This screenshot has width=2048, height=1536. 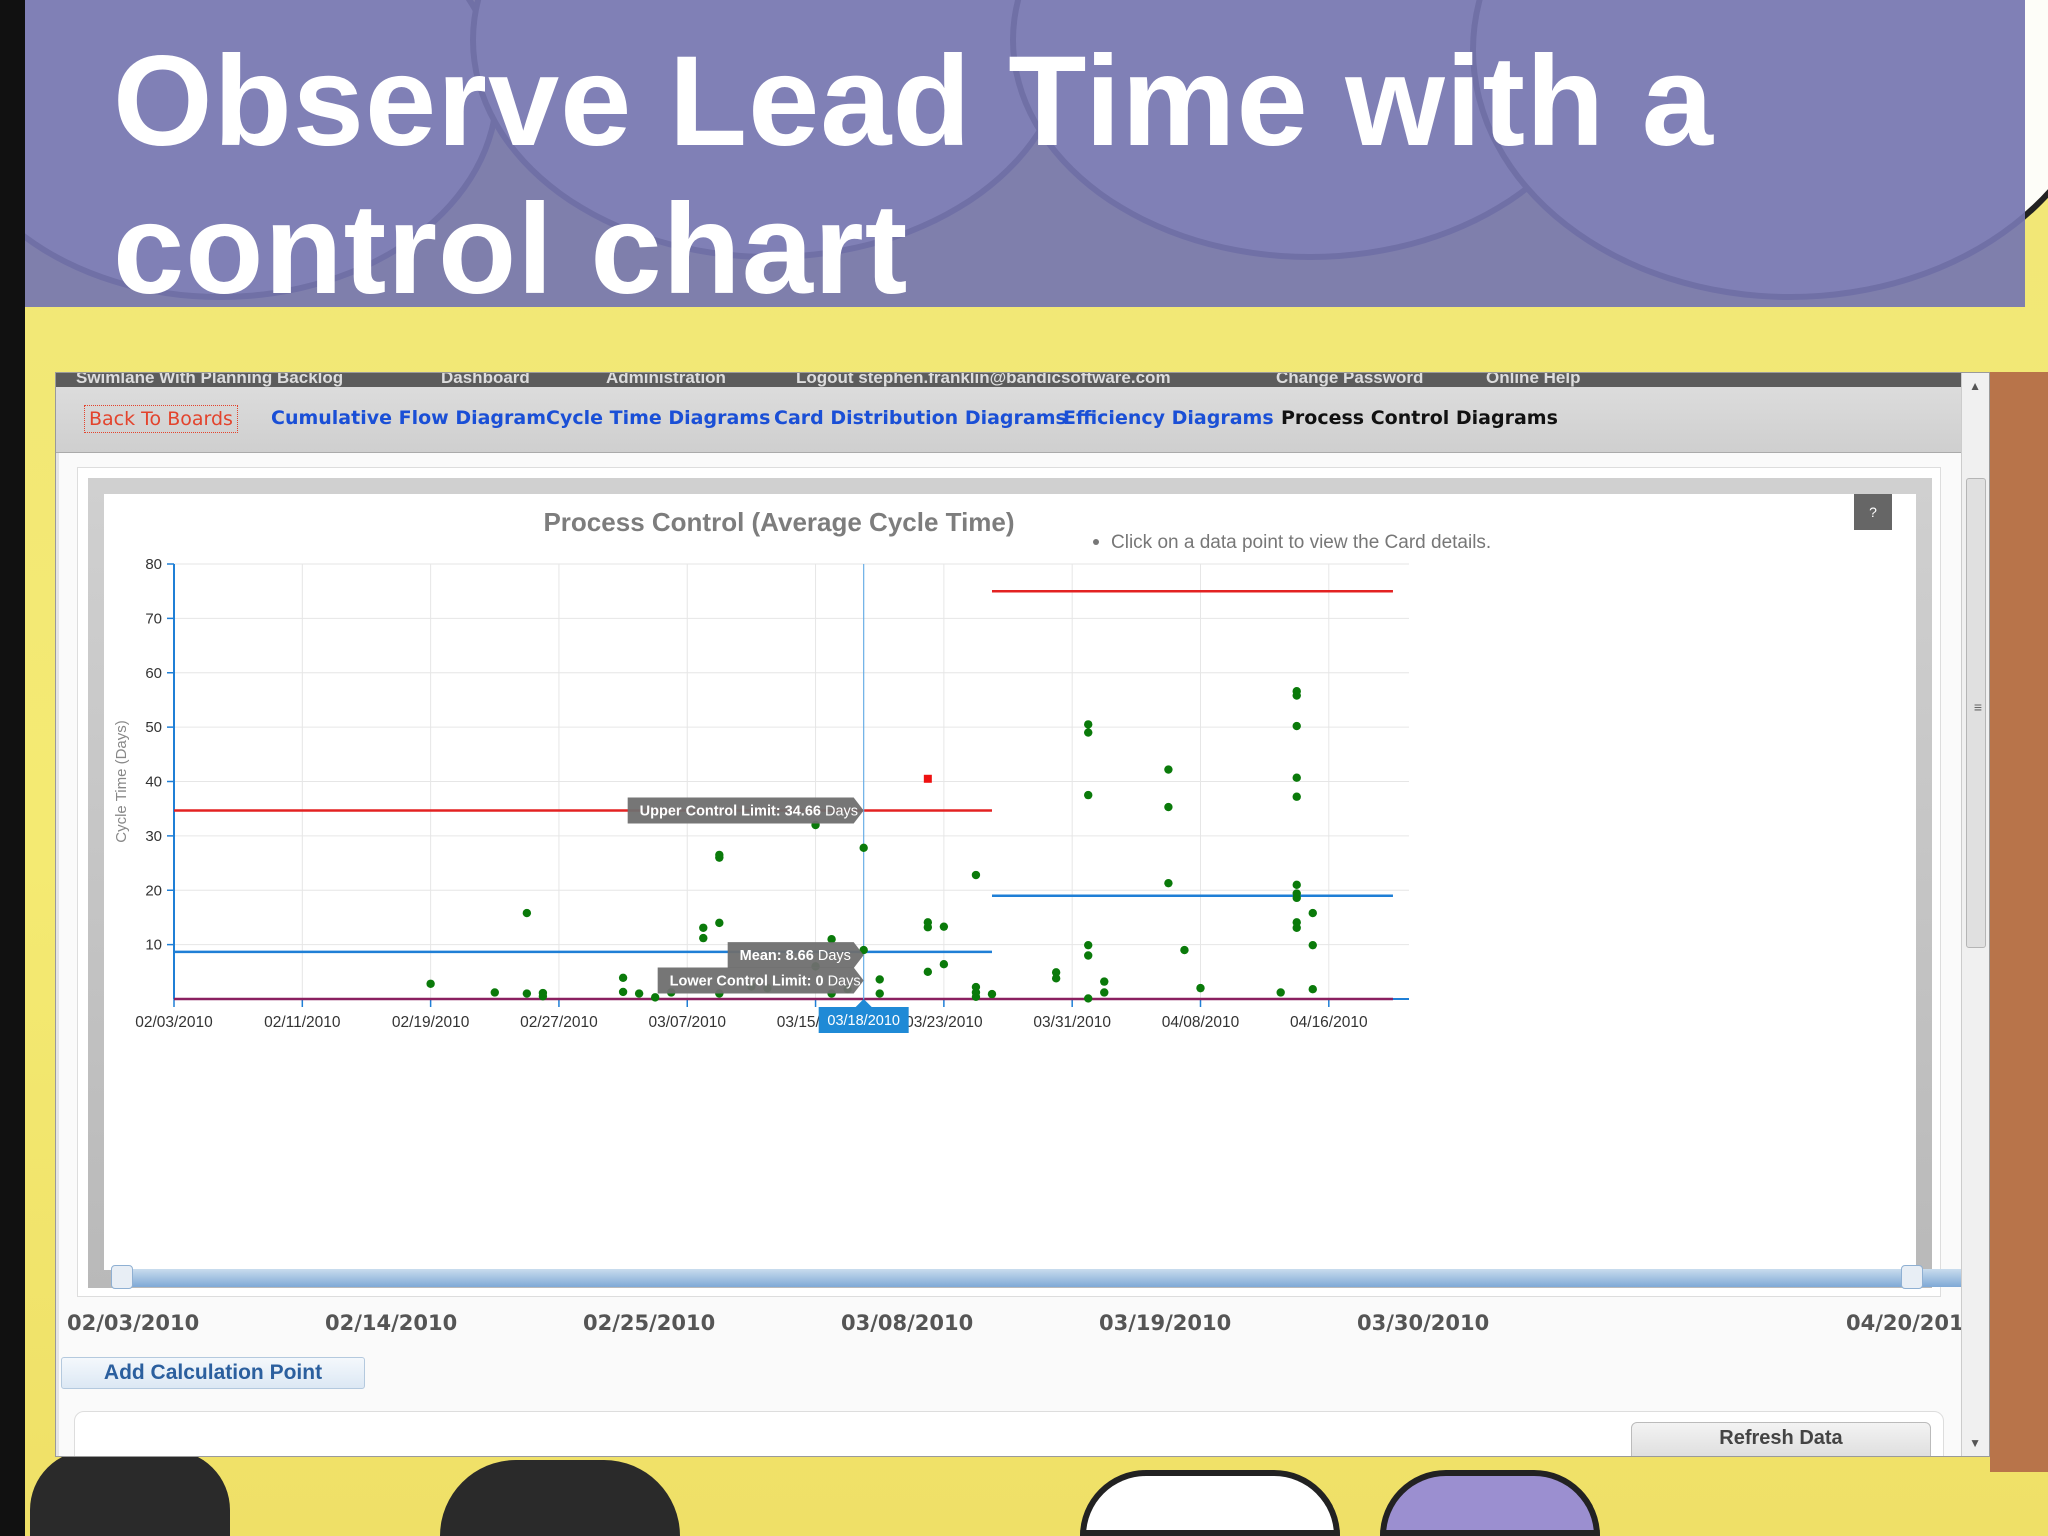 I want to click on upper-limit-callout-text: Upper Control Limit: 34.66 Days, so click(x=749, y=812).